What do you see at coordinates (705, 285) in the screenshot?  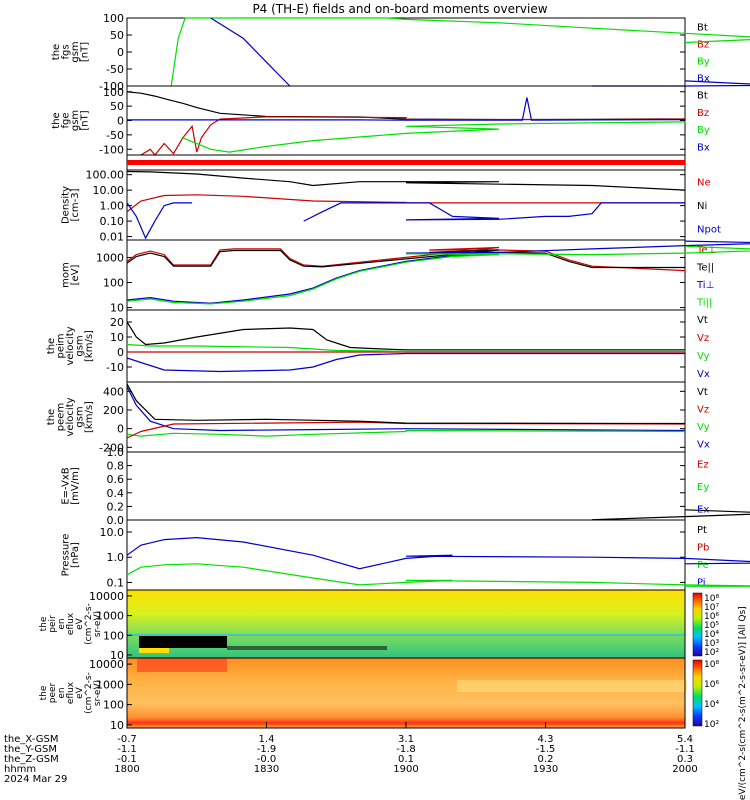 I see `legend-entry: Ti⊥` at bounding box center [705, 285].